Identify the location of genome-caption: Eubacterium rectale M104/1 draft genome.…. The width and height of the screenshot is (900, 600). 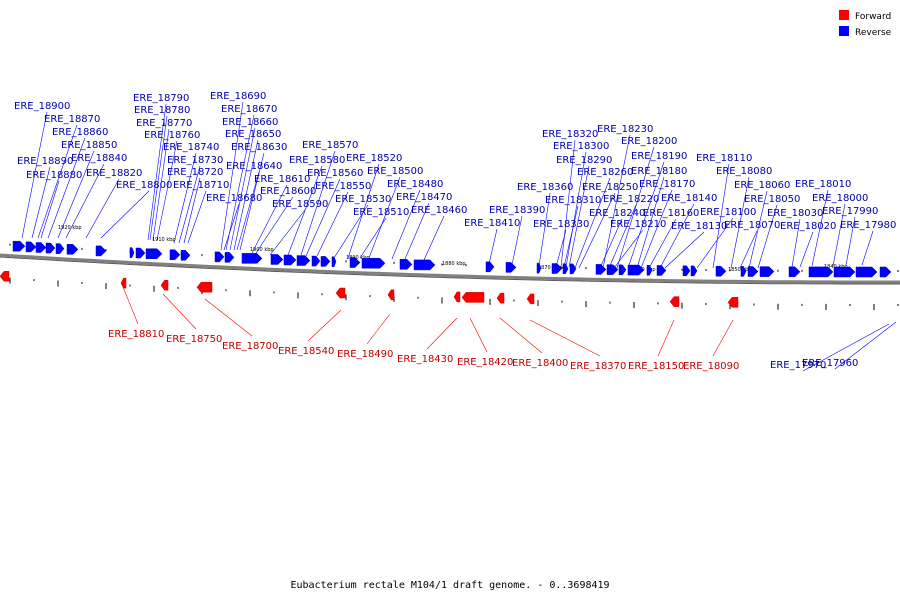
(449, 585).